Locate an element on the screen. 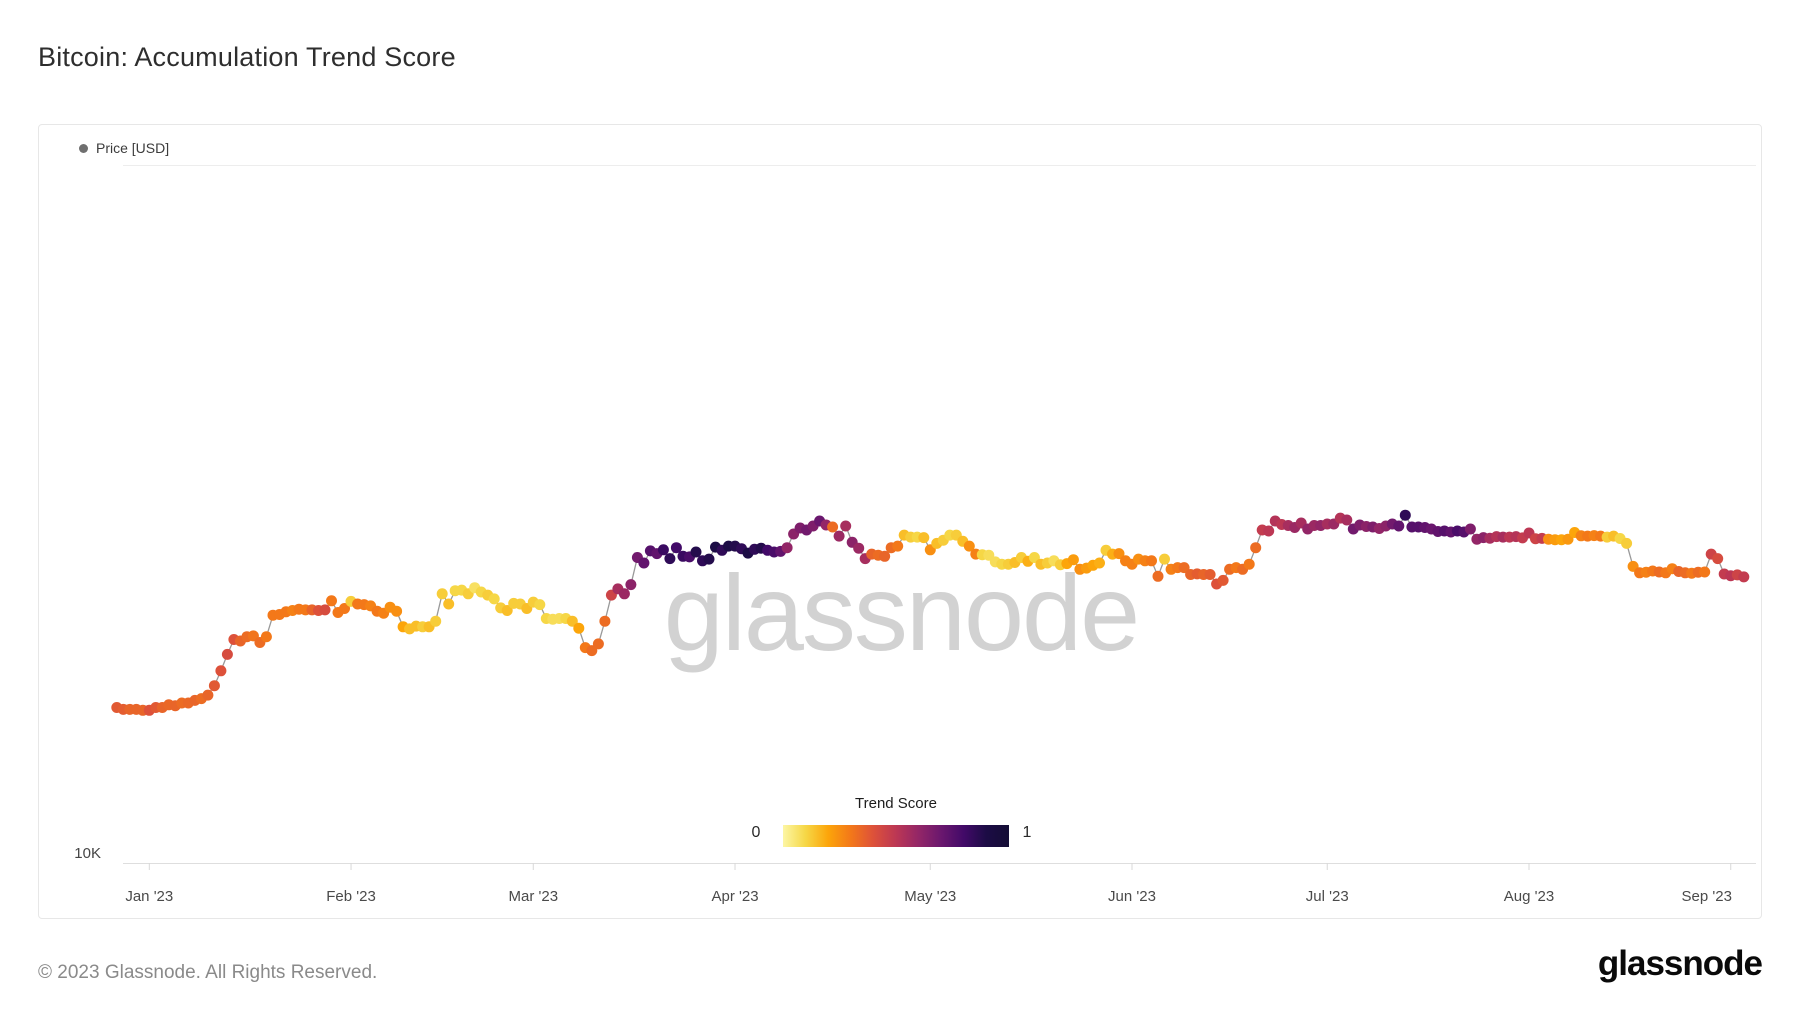 The height and width of the screenshot is (1013, 1800). y-axis-tick-10k: 10K is located at coordinates (87, 853).